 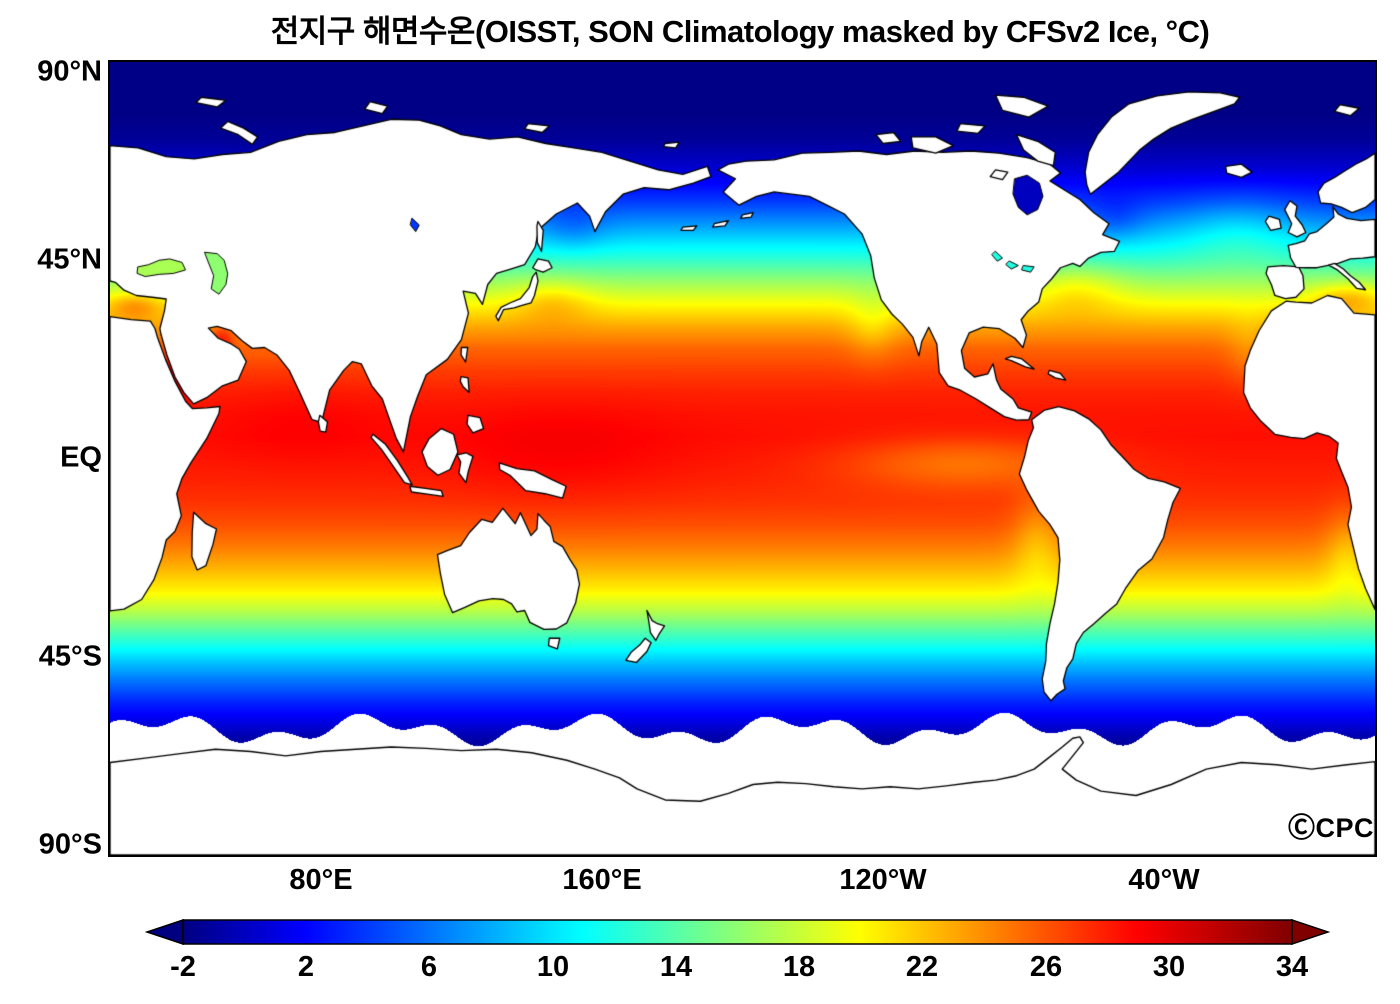 What do you see at coordinates (306, 967) in the screenshot?
I see `colorbar-tick-label: 2` at bounding box center [306, 967].